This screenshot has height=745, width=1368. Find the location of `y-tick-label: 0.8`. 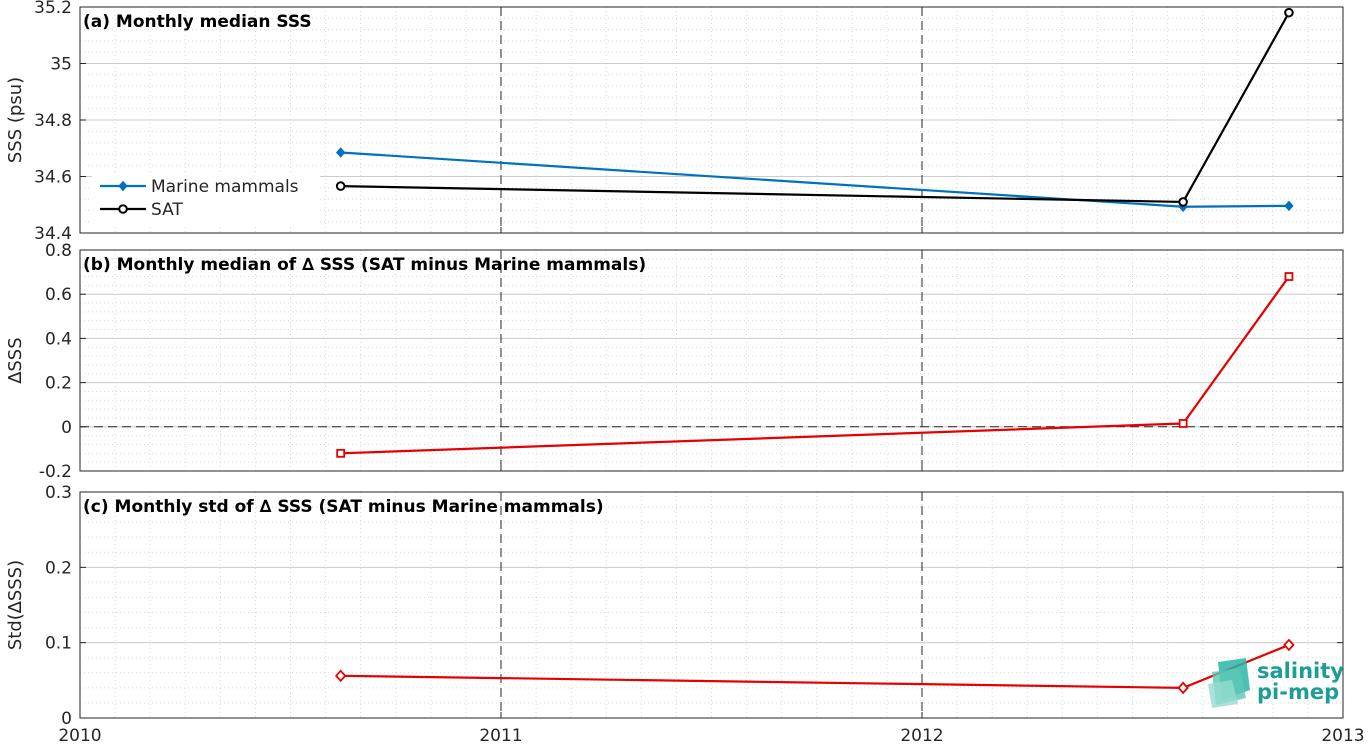

y-tick-label: 0.8 is located at coordinates (58, 251).